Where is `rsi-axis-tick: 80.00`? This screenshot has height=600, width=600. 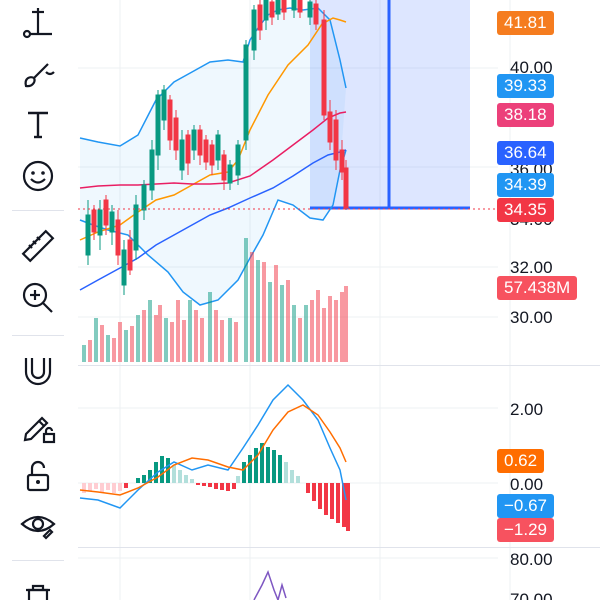
rsi-axis-tick: 80.00 is located at coordinates (531, 559).